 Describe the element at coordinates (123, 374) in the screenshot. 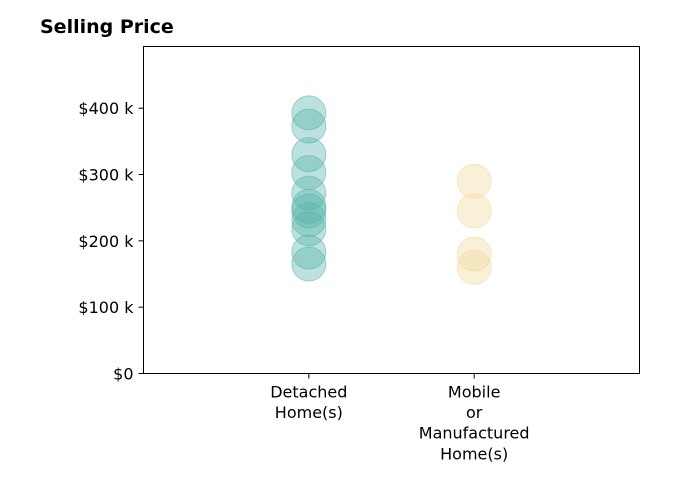

I see `y-tick-label-0: $0` at that location.